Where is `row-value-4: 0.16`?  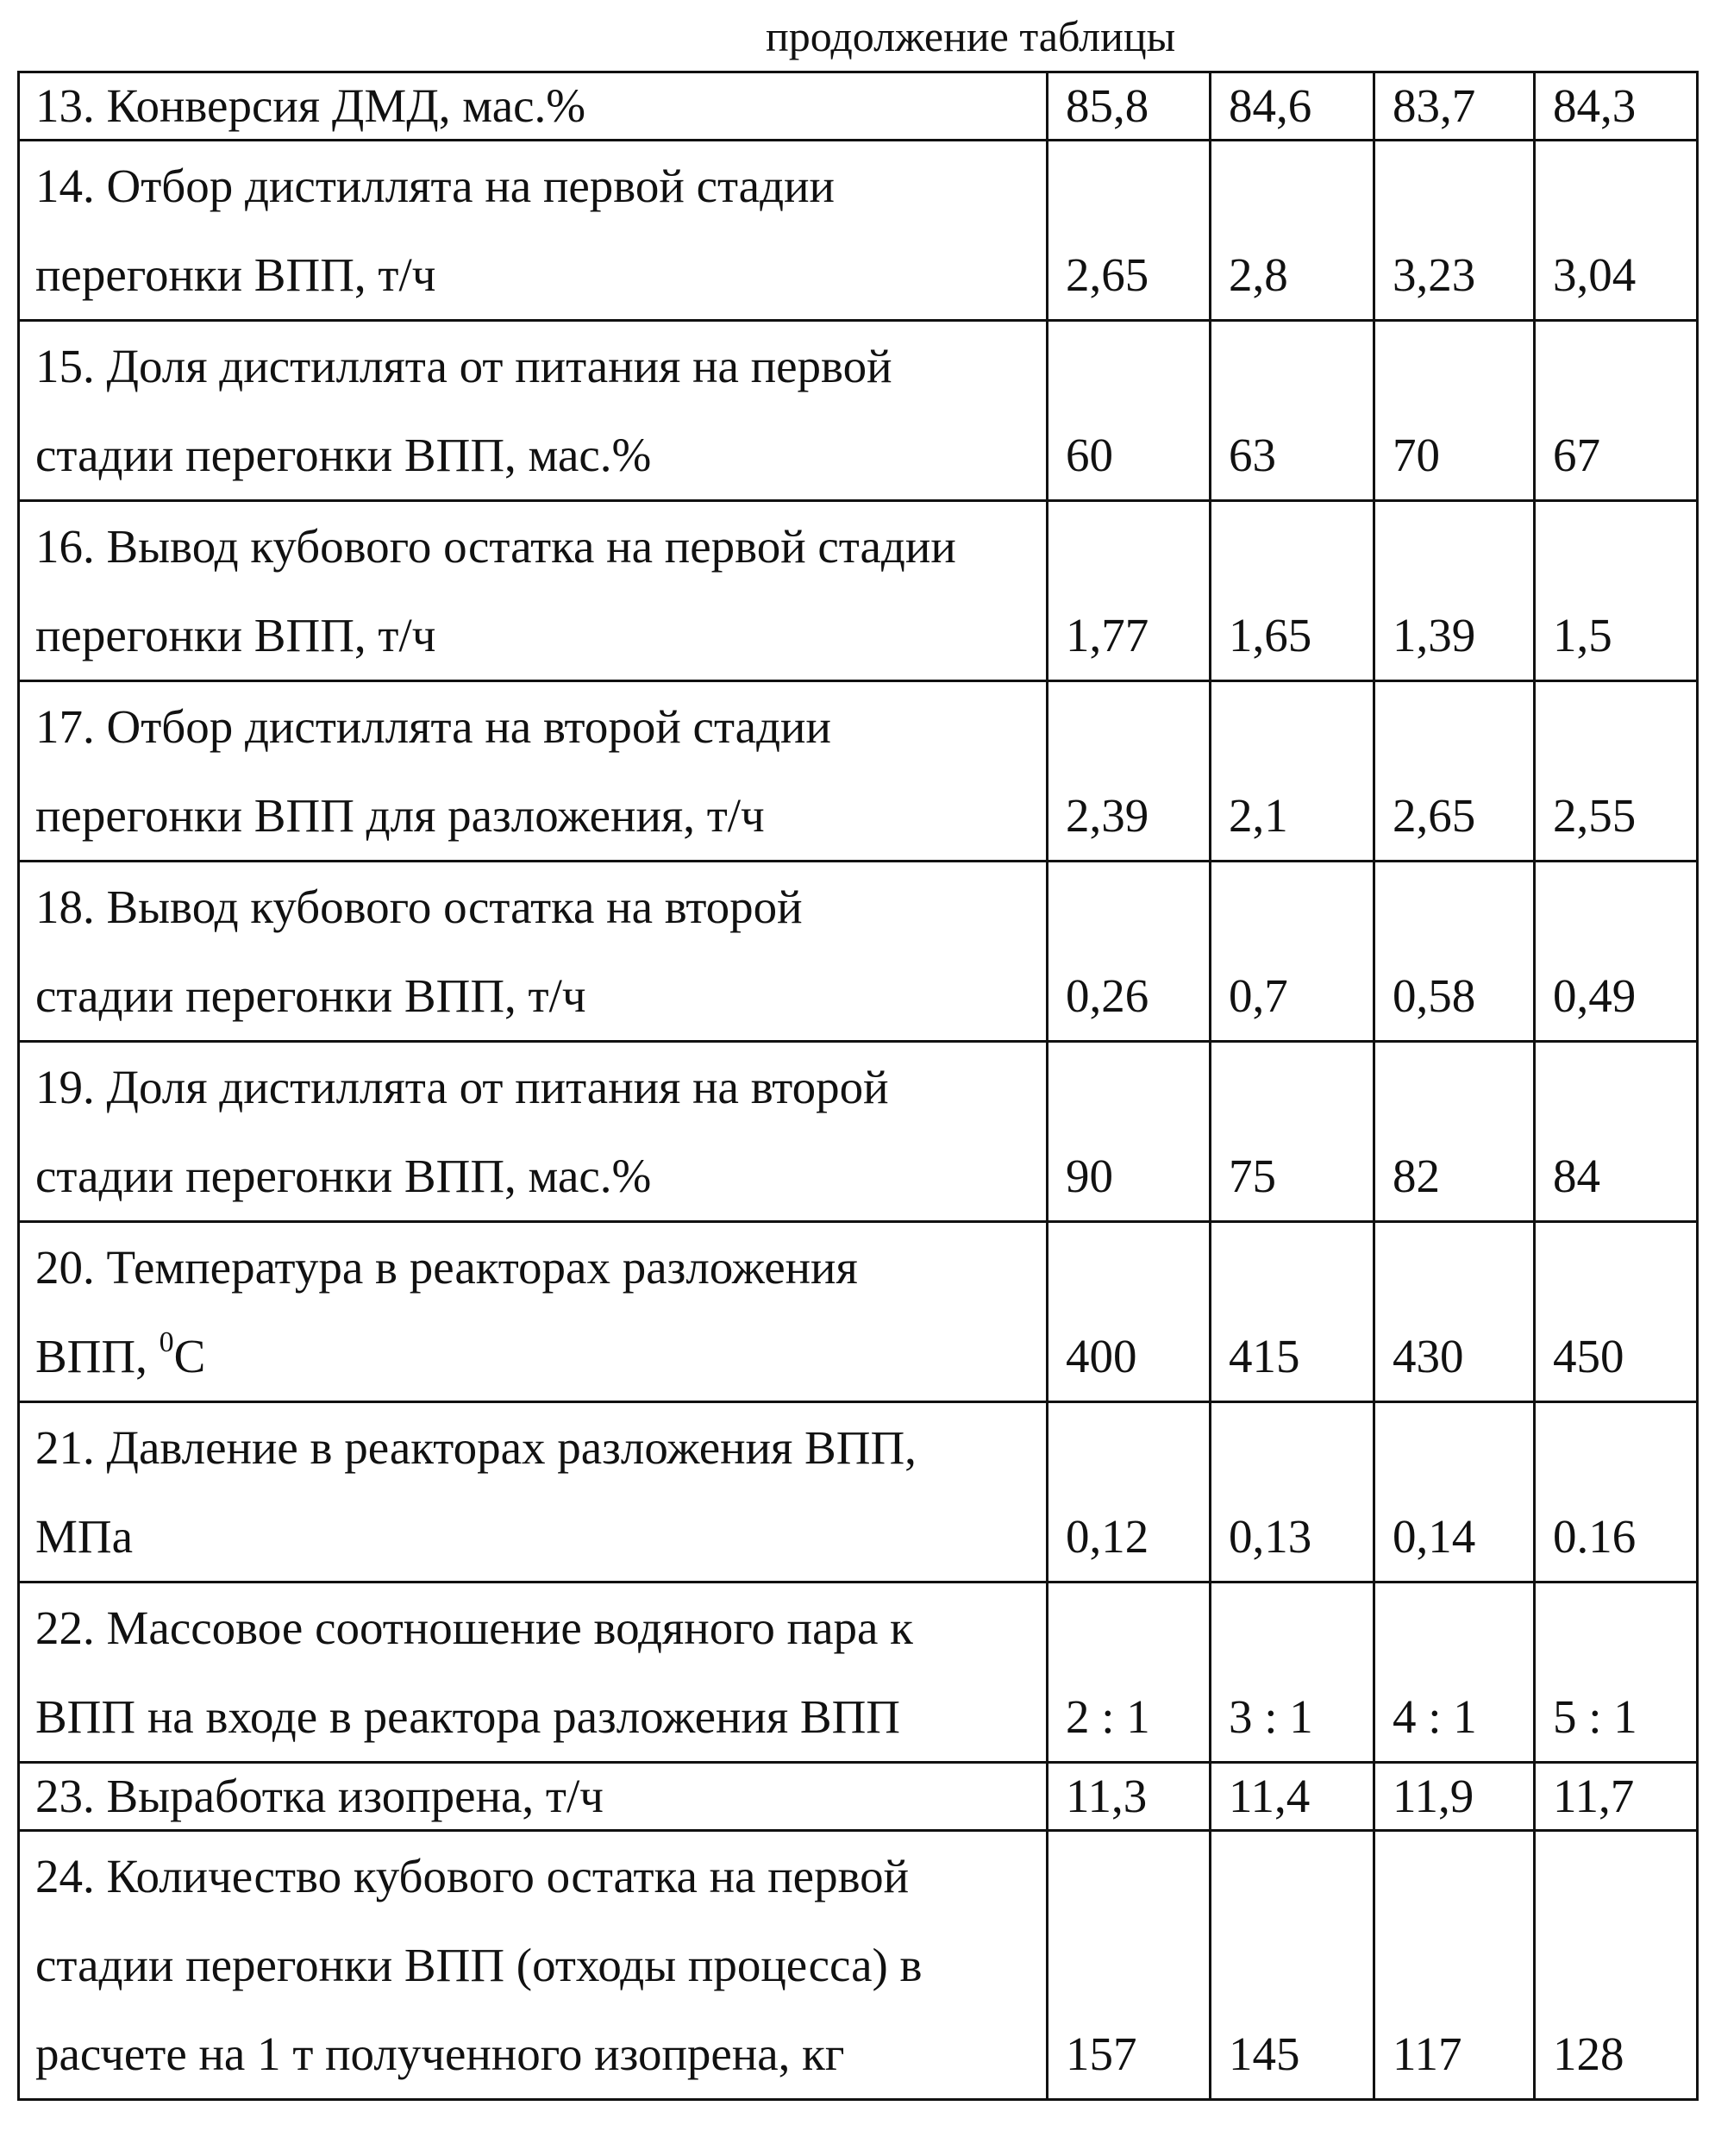
row-value-4: 0.16 is located at coordinates (1617, 1492).